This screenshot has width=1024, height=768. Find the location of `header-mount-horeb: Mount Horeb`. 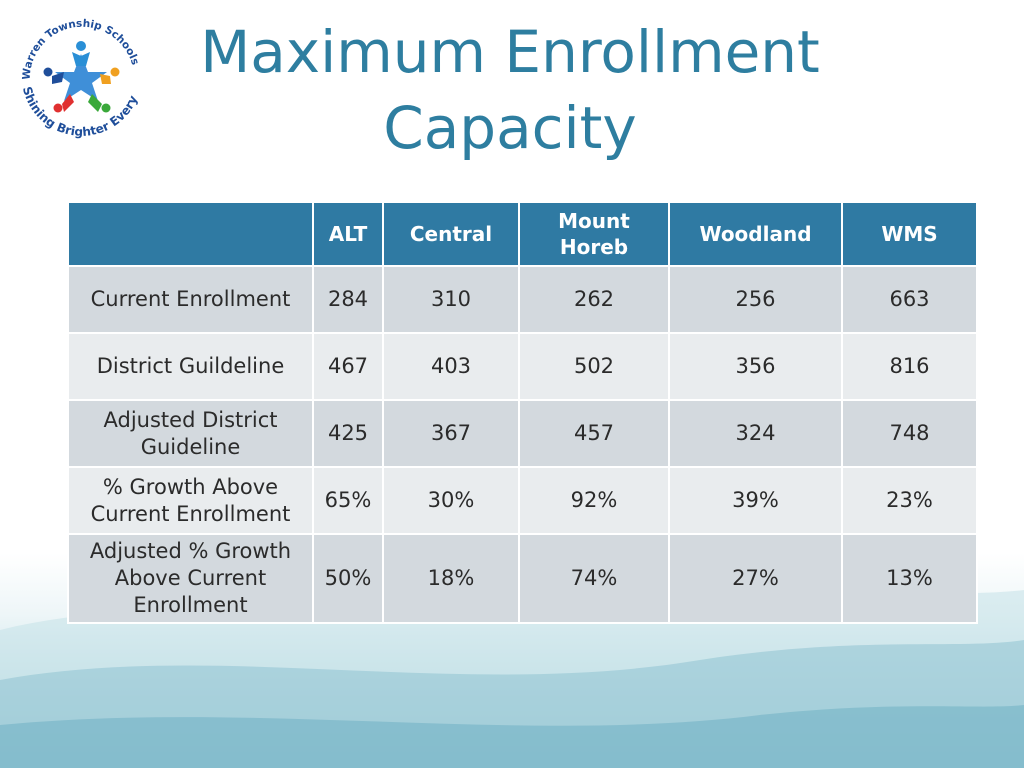

header-mount-horeb: Mount Horeb is located at coordinates (594, 234).